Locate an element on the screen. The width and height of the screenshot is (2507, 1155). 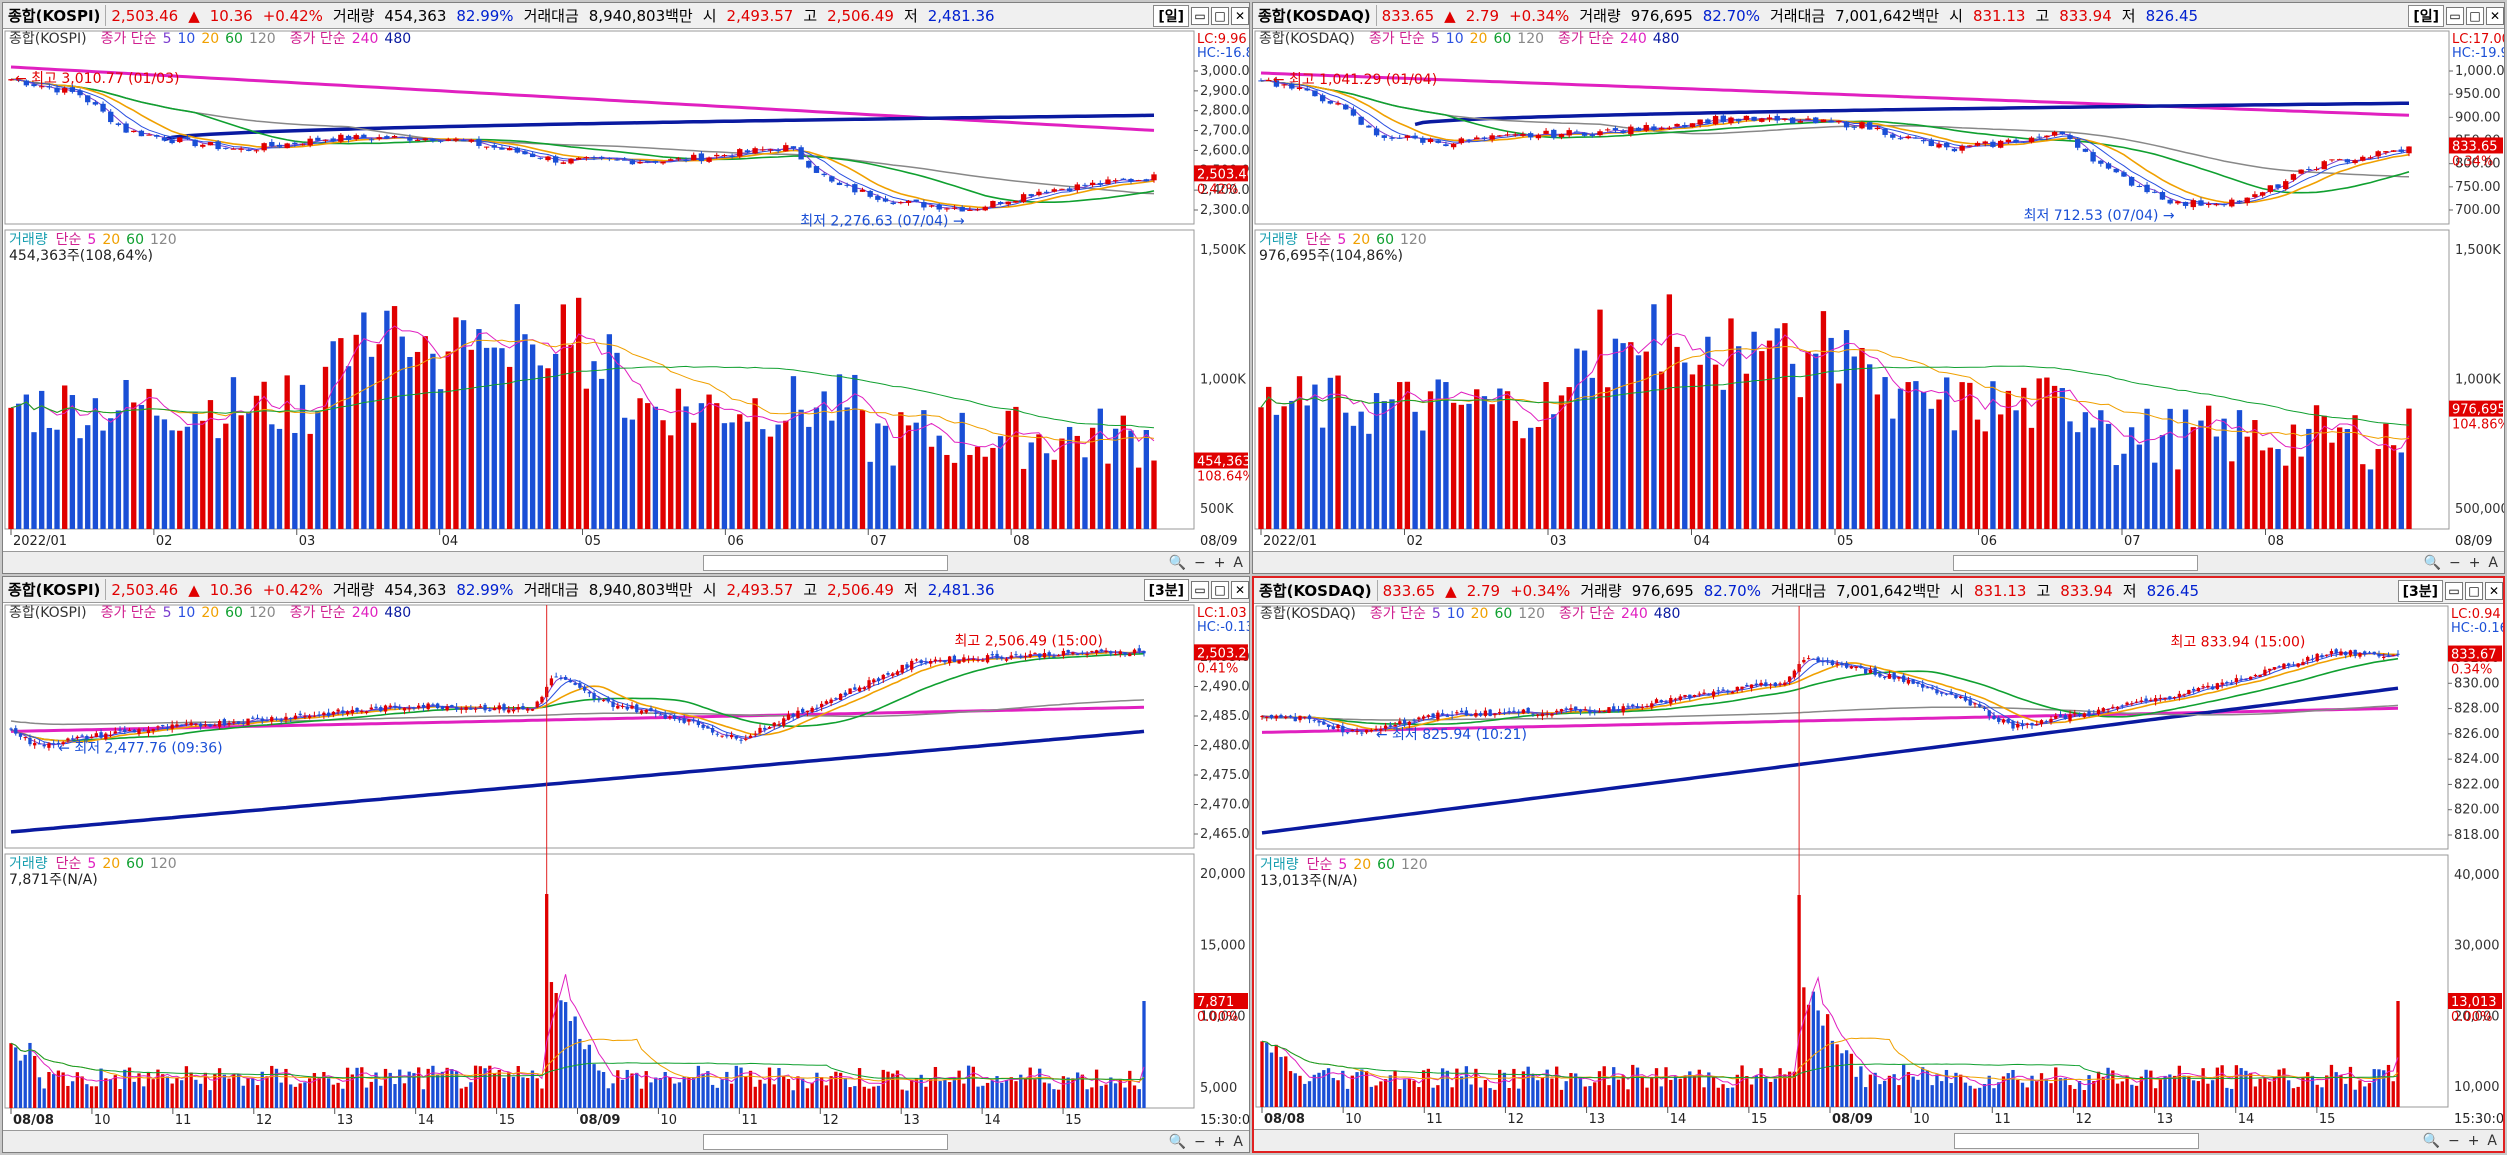
volume-ma60-line is located at coordinates (577, 1061).